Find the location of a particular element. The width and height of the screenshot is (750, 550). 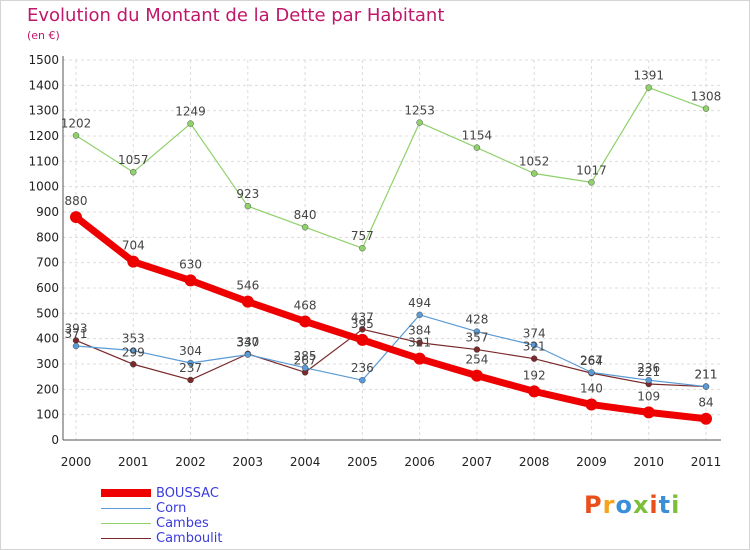

data-label-corn: 267 is located at coordinates (591, 360).